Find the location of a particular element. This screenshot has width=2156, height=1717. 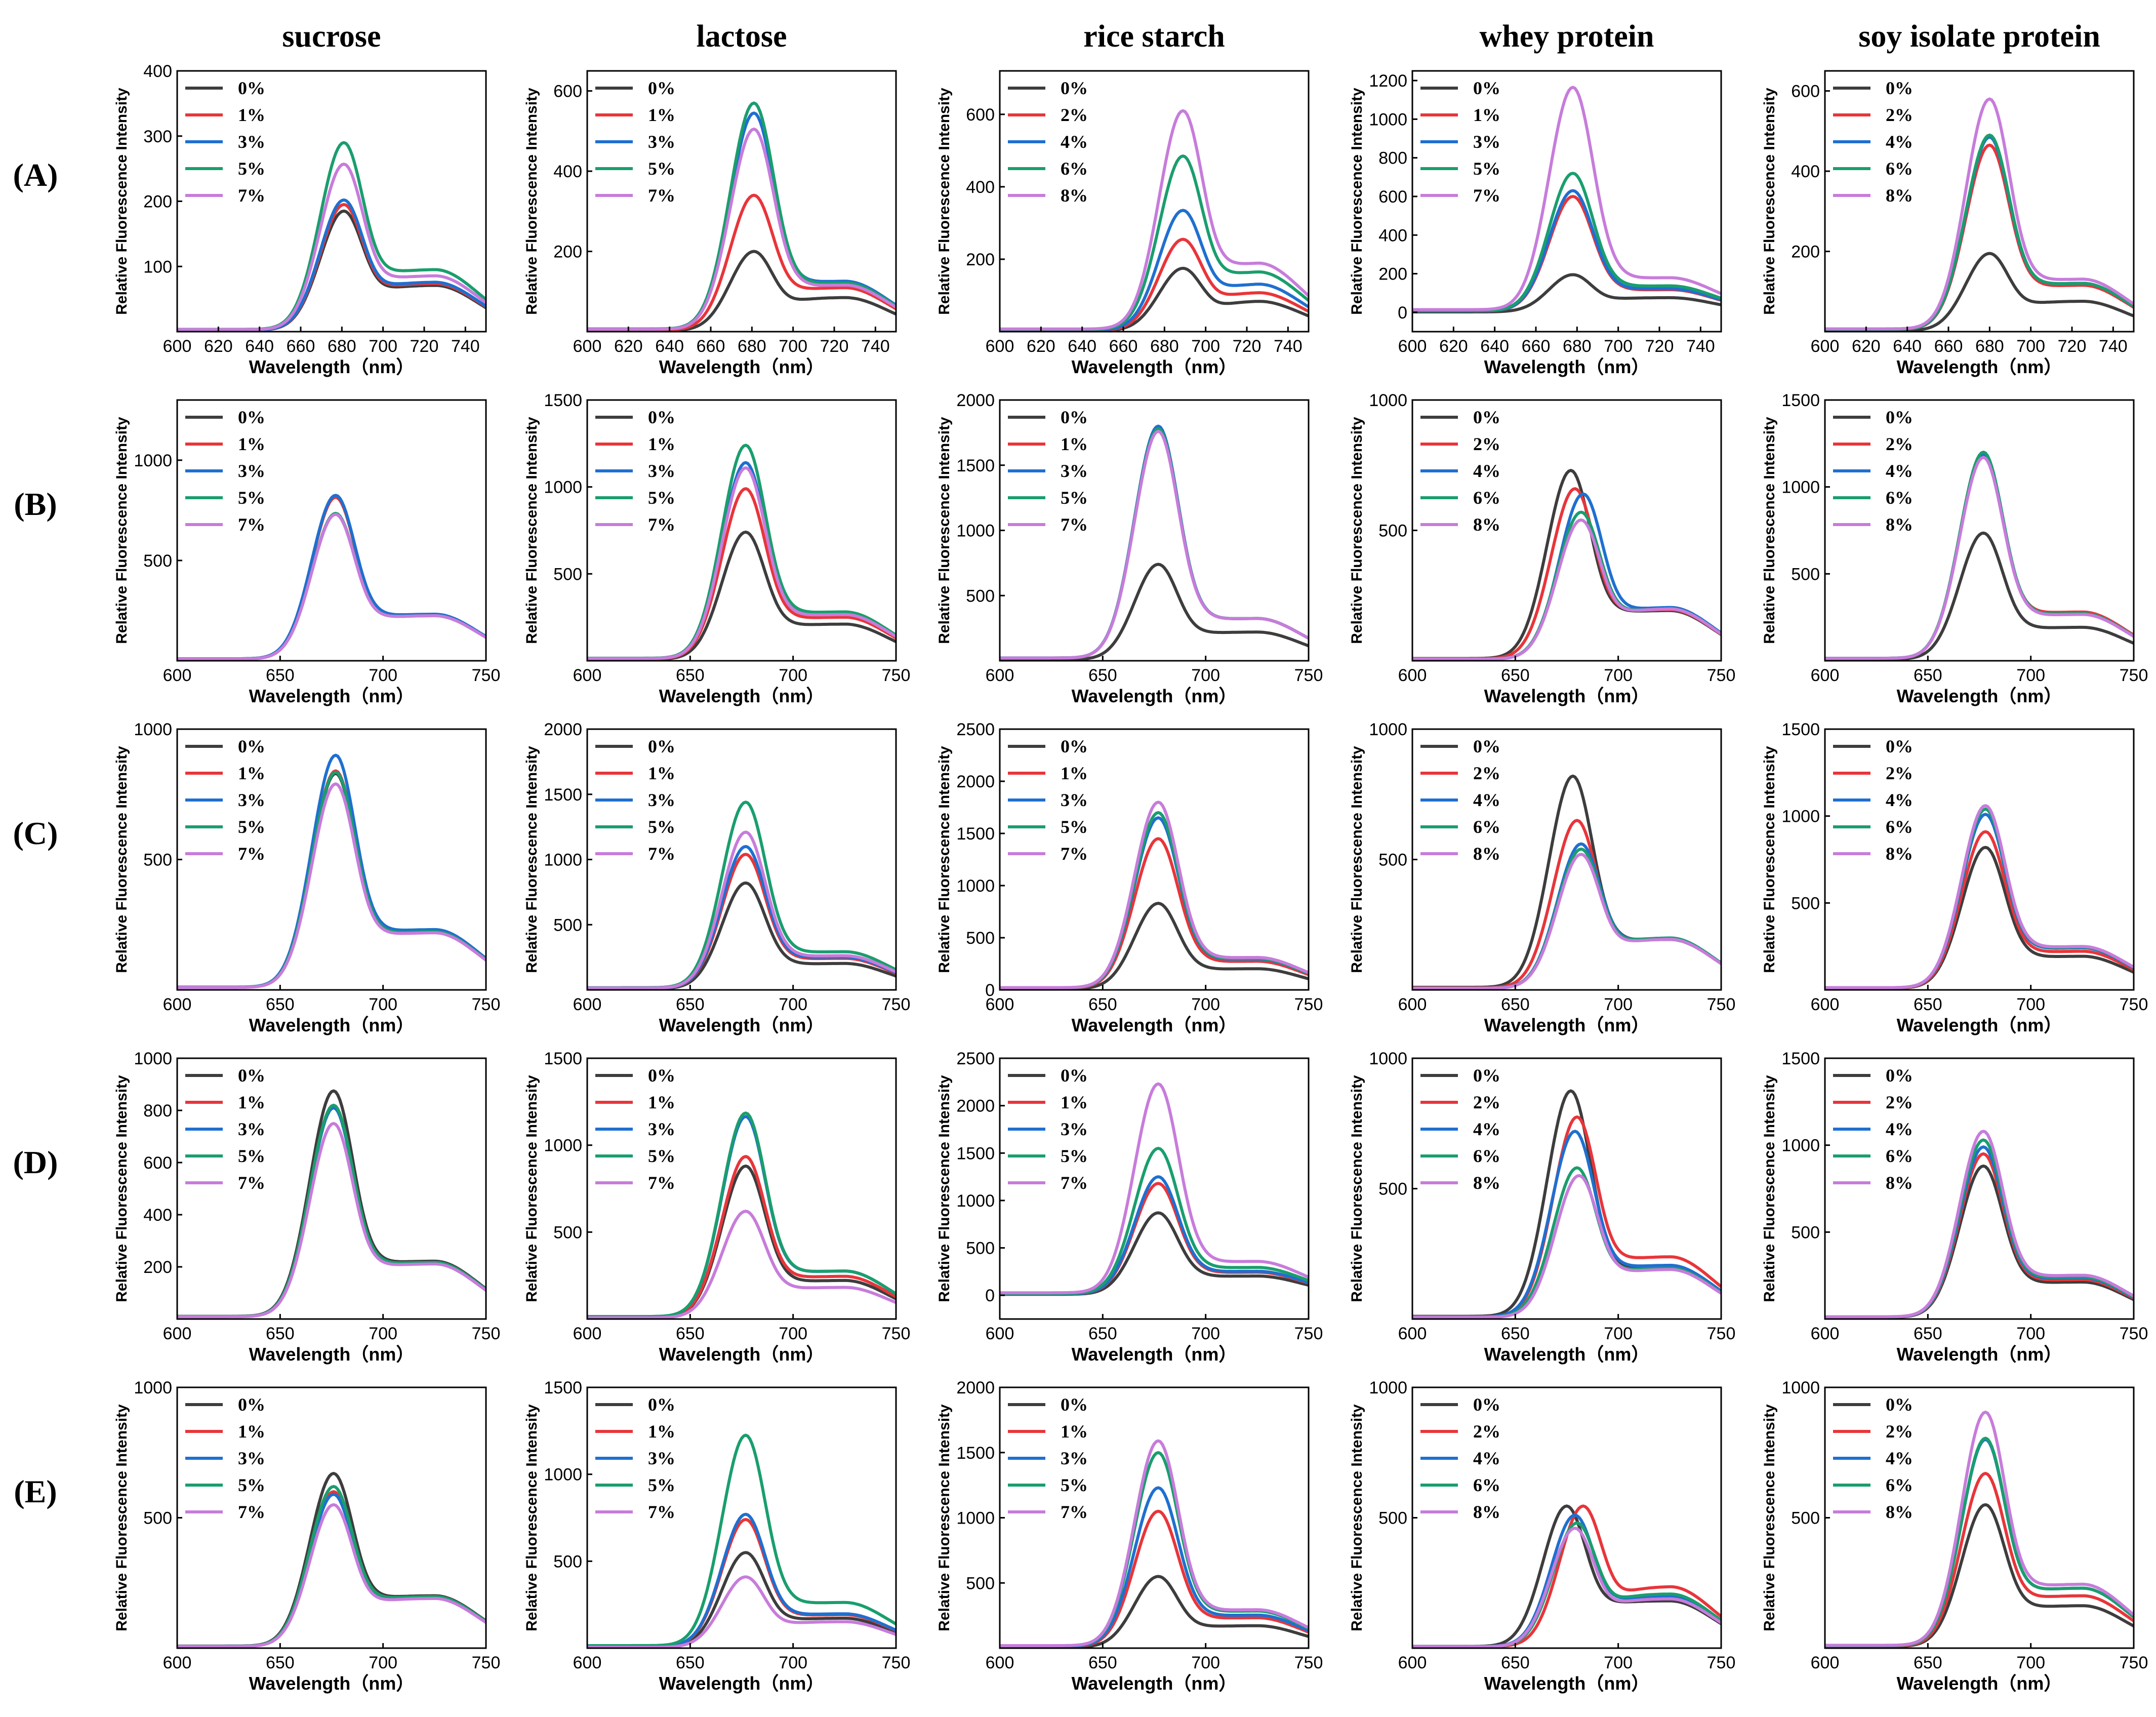

column-title-sucrose: sucrose is located at coordinates (331, 36).